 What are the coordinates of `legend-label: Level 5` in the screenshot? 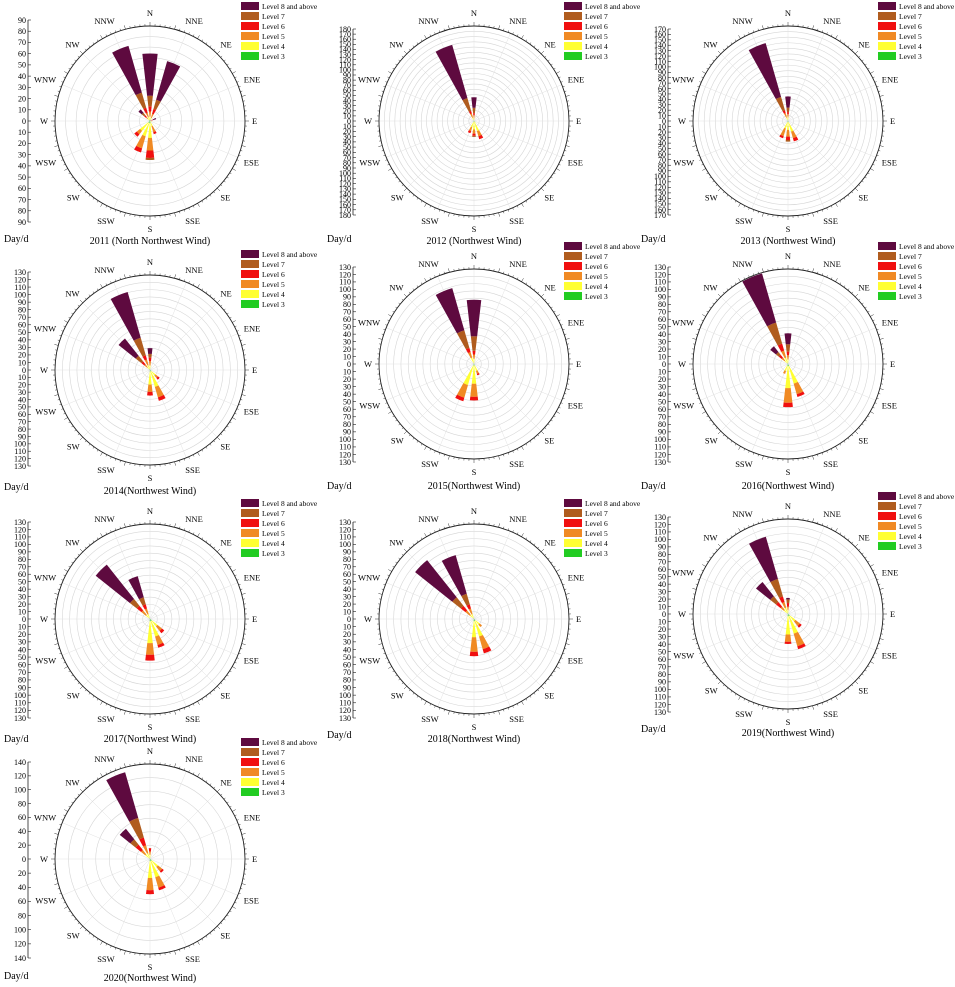 It's located at (910, 276).